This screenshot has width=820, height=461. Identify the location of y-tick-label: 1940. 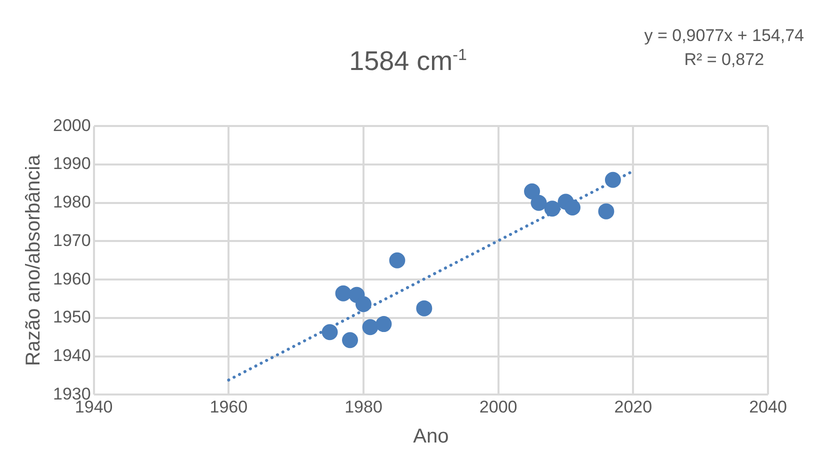
(71, 355).